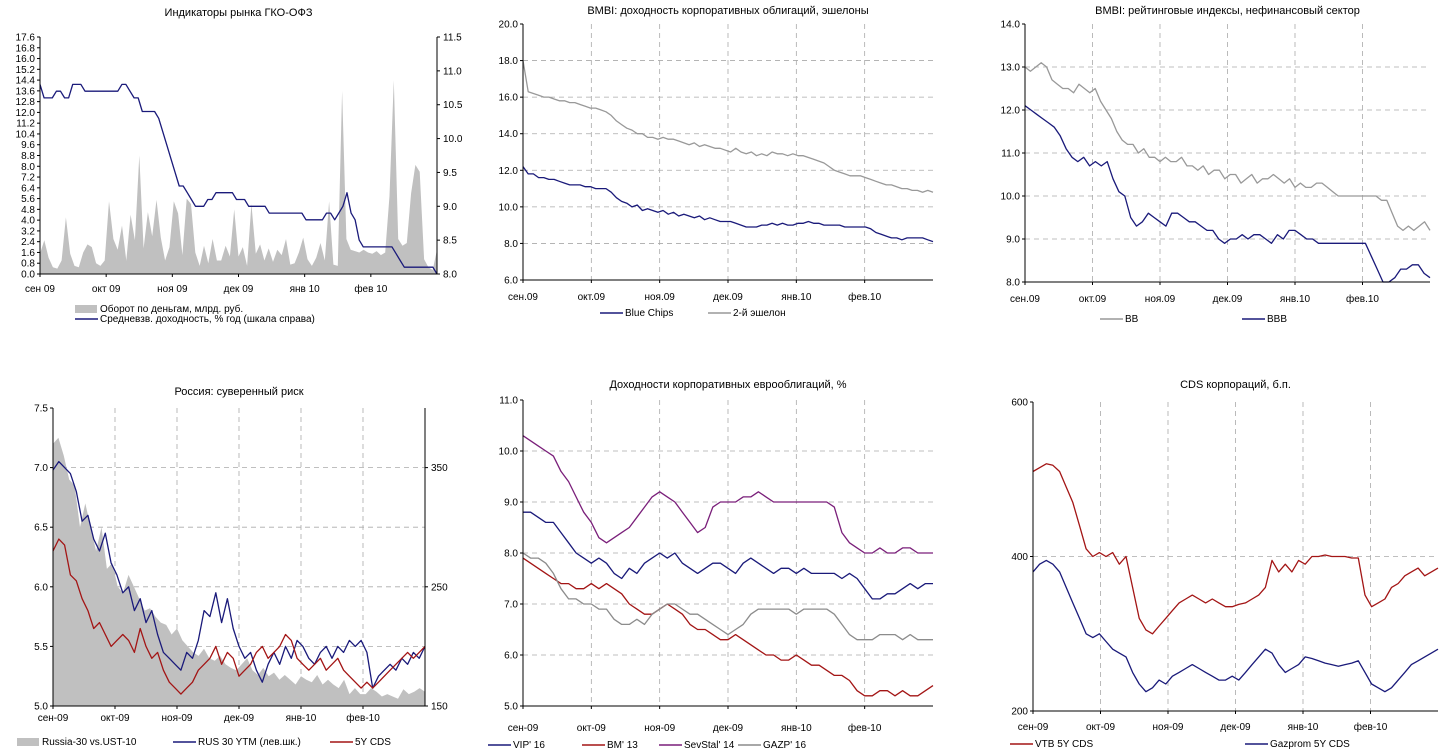 The image size is (1455, 753). What do you see at coordinates (509, 452) in the screenshot?
I see `c5-ytick-label: 10.0` at bounding box center [509, 452].